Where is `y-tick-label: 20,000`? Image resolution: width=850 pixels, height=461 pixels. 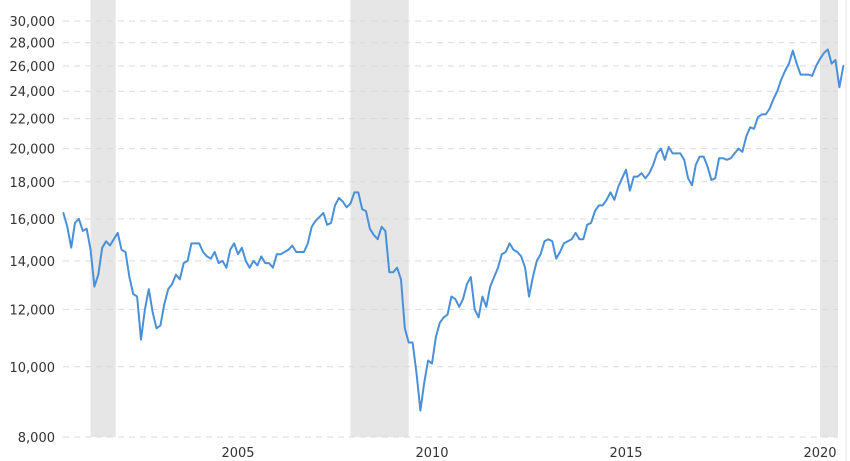 y-tick-label: 20,000 is located at coordinates (33, 150).